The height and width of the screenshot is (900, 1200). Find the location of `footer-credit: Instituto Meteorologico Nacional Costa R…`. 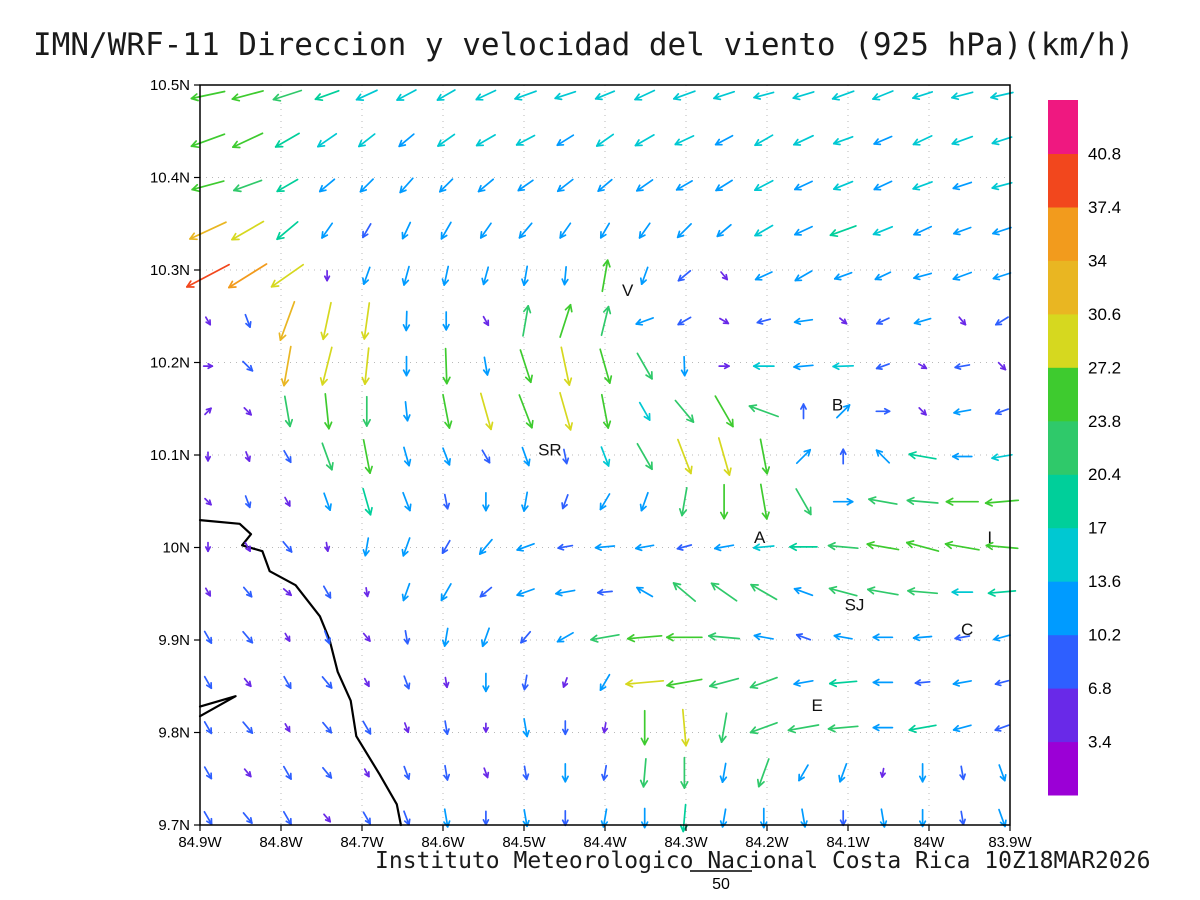

footer-credit: Instituto Meteorologico Nacional Costa R… is located at coordinates (762, 861).